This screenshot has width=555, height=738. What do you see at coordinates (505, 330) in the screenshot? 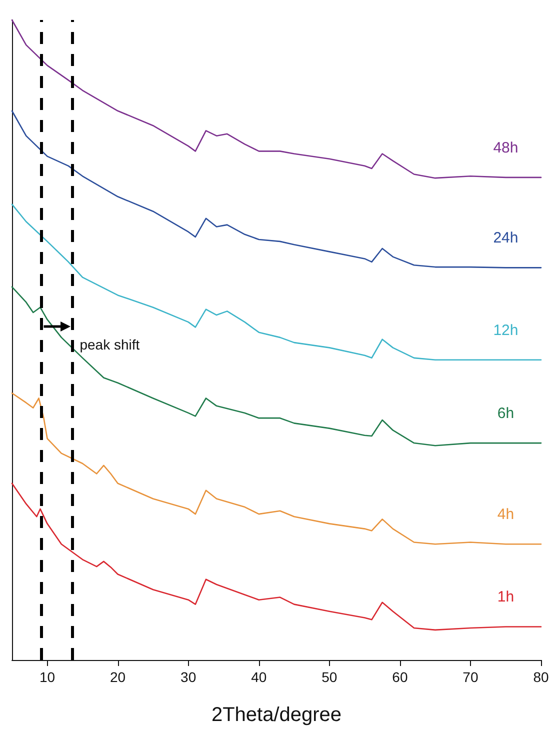
I see `series-label: 12h` at bounding box center [505, 330].